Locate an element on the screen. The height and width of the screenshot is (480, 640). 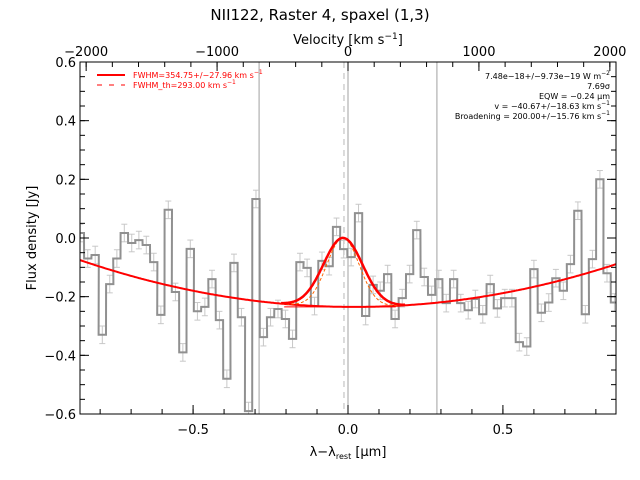
y-axis-label: Flux density [Jy] is located at coordinates (32, 238).